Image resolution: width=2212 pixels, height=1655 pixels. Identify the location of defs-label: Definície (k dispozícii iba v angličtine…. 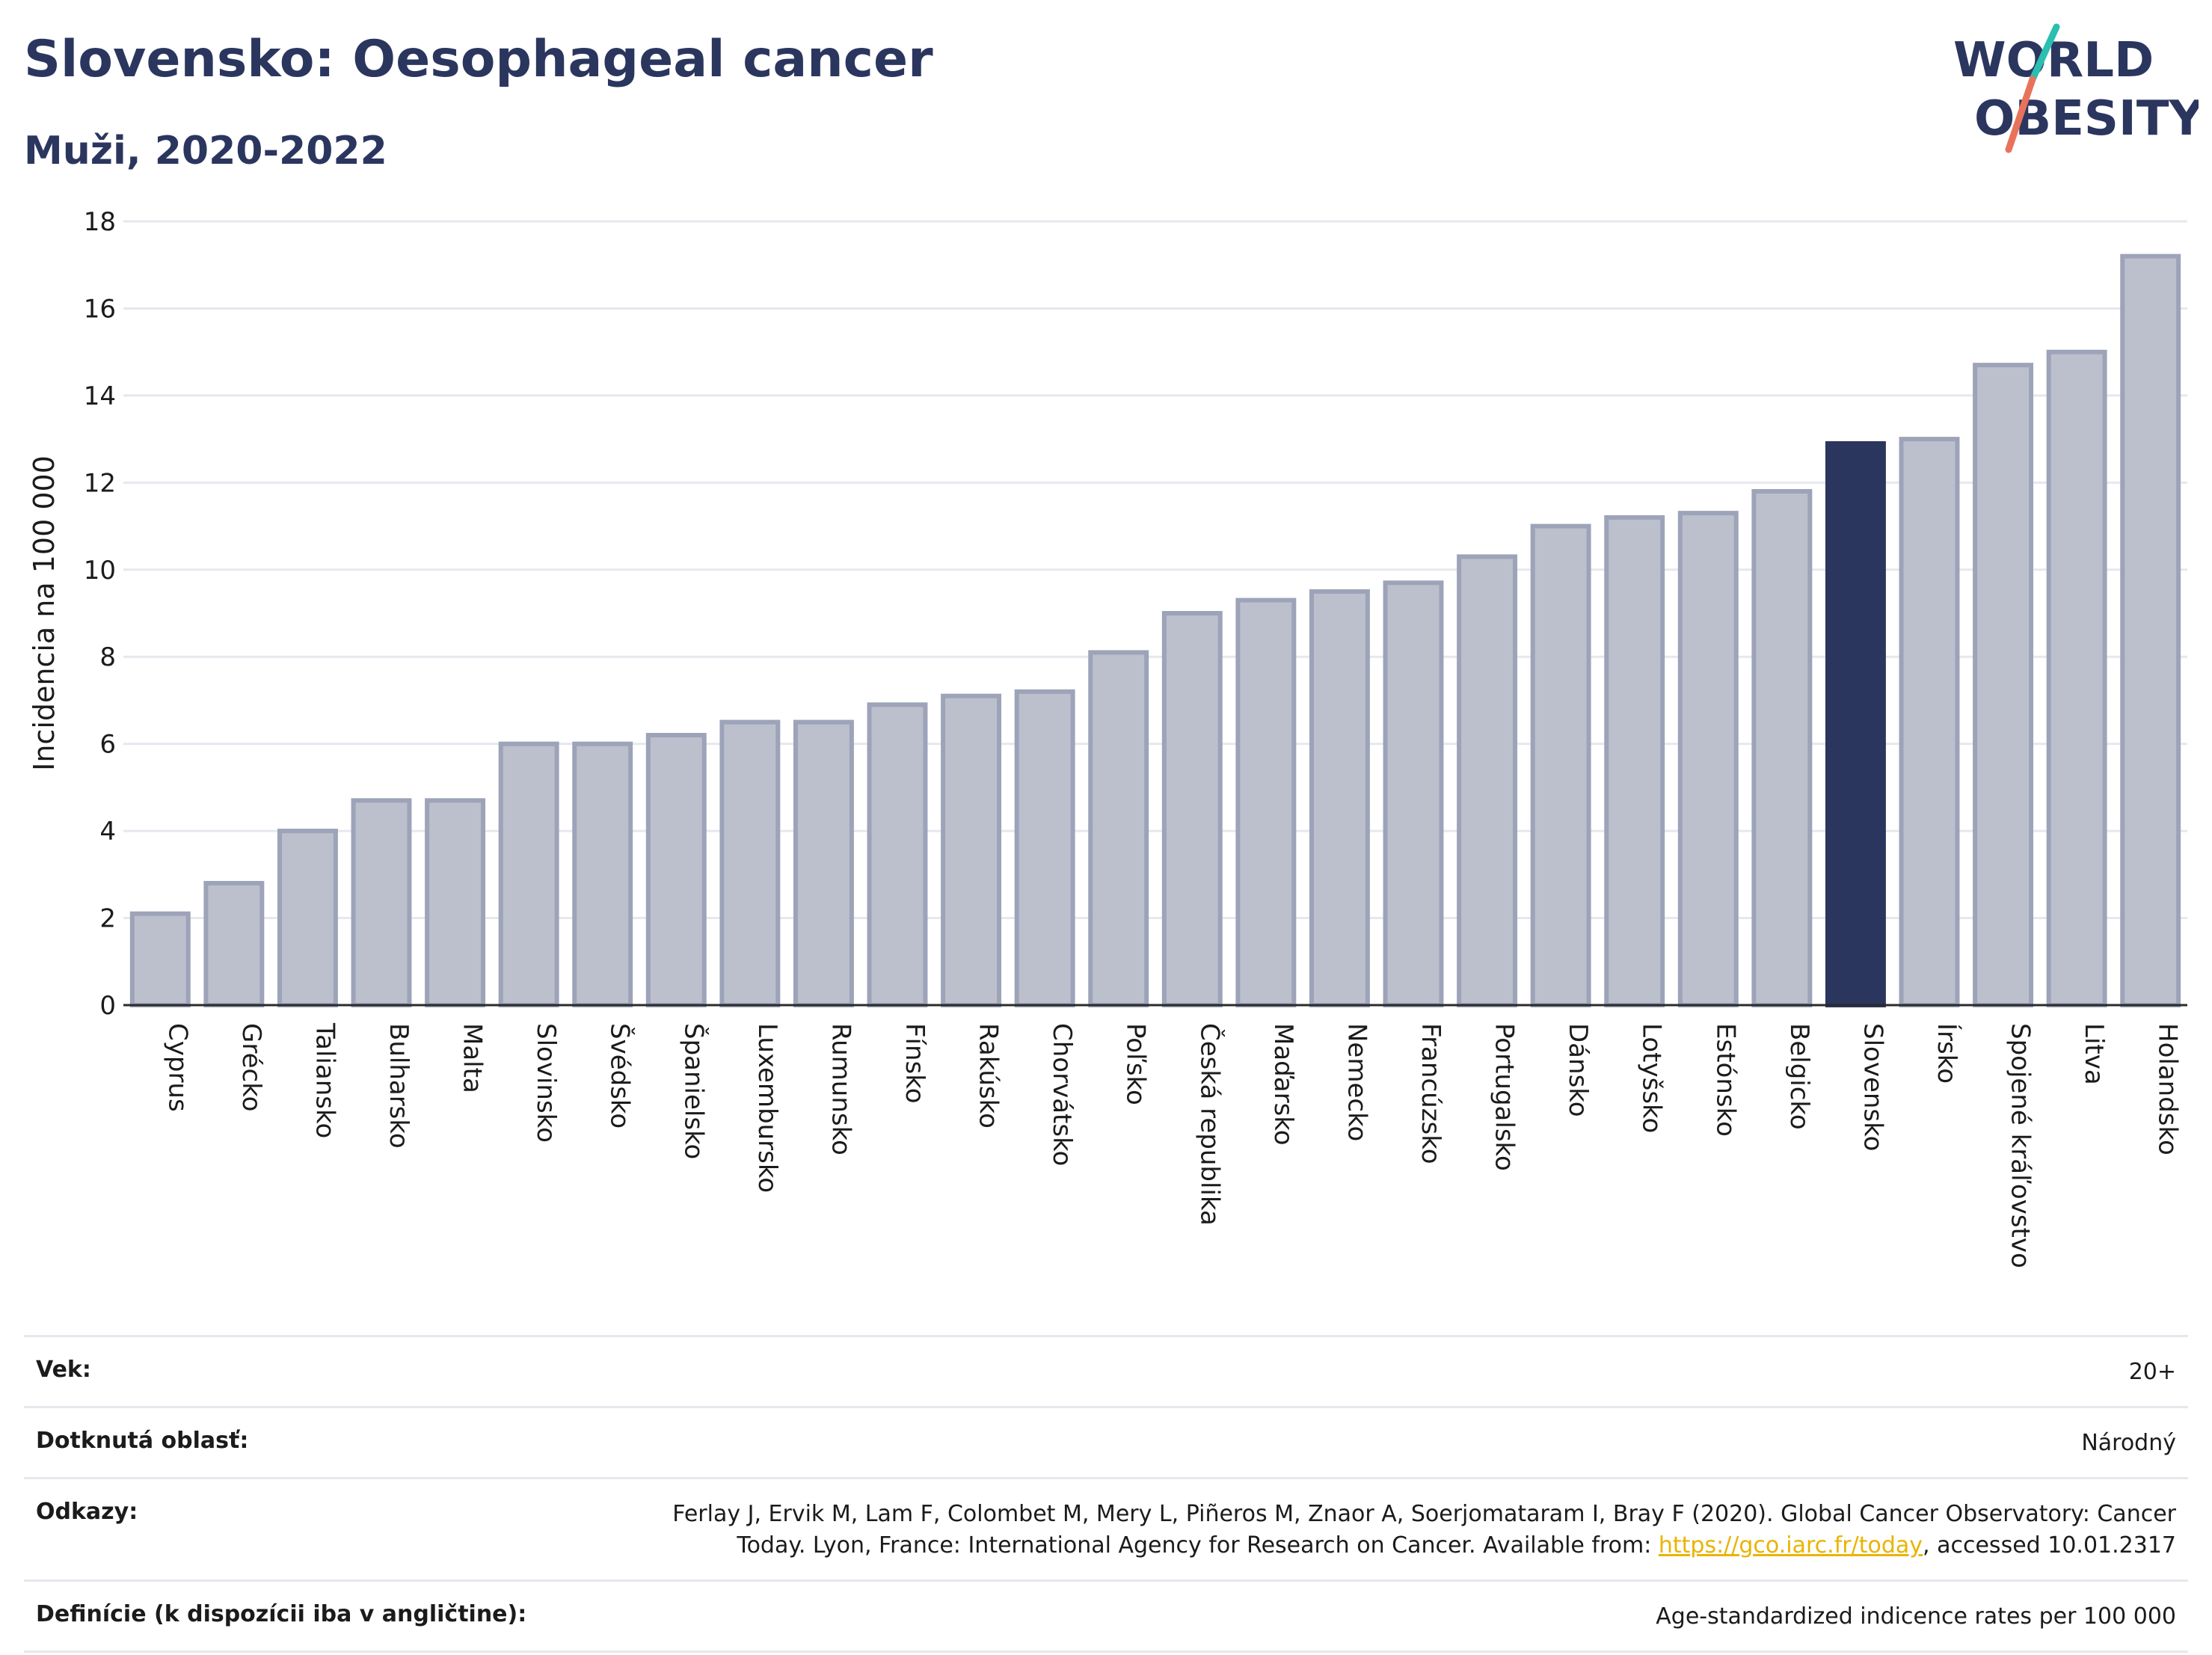
(281, 1614).